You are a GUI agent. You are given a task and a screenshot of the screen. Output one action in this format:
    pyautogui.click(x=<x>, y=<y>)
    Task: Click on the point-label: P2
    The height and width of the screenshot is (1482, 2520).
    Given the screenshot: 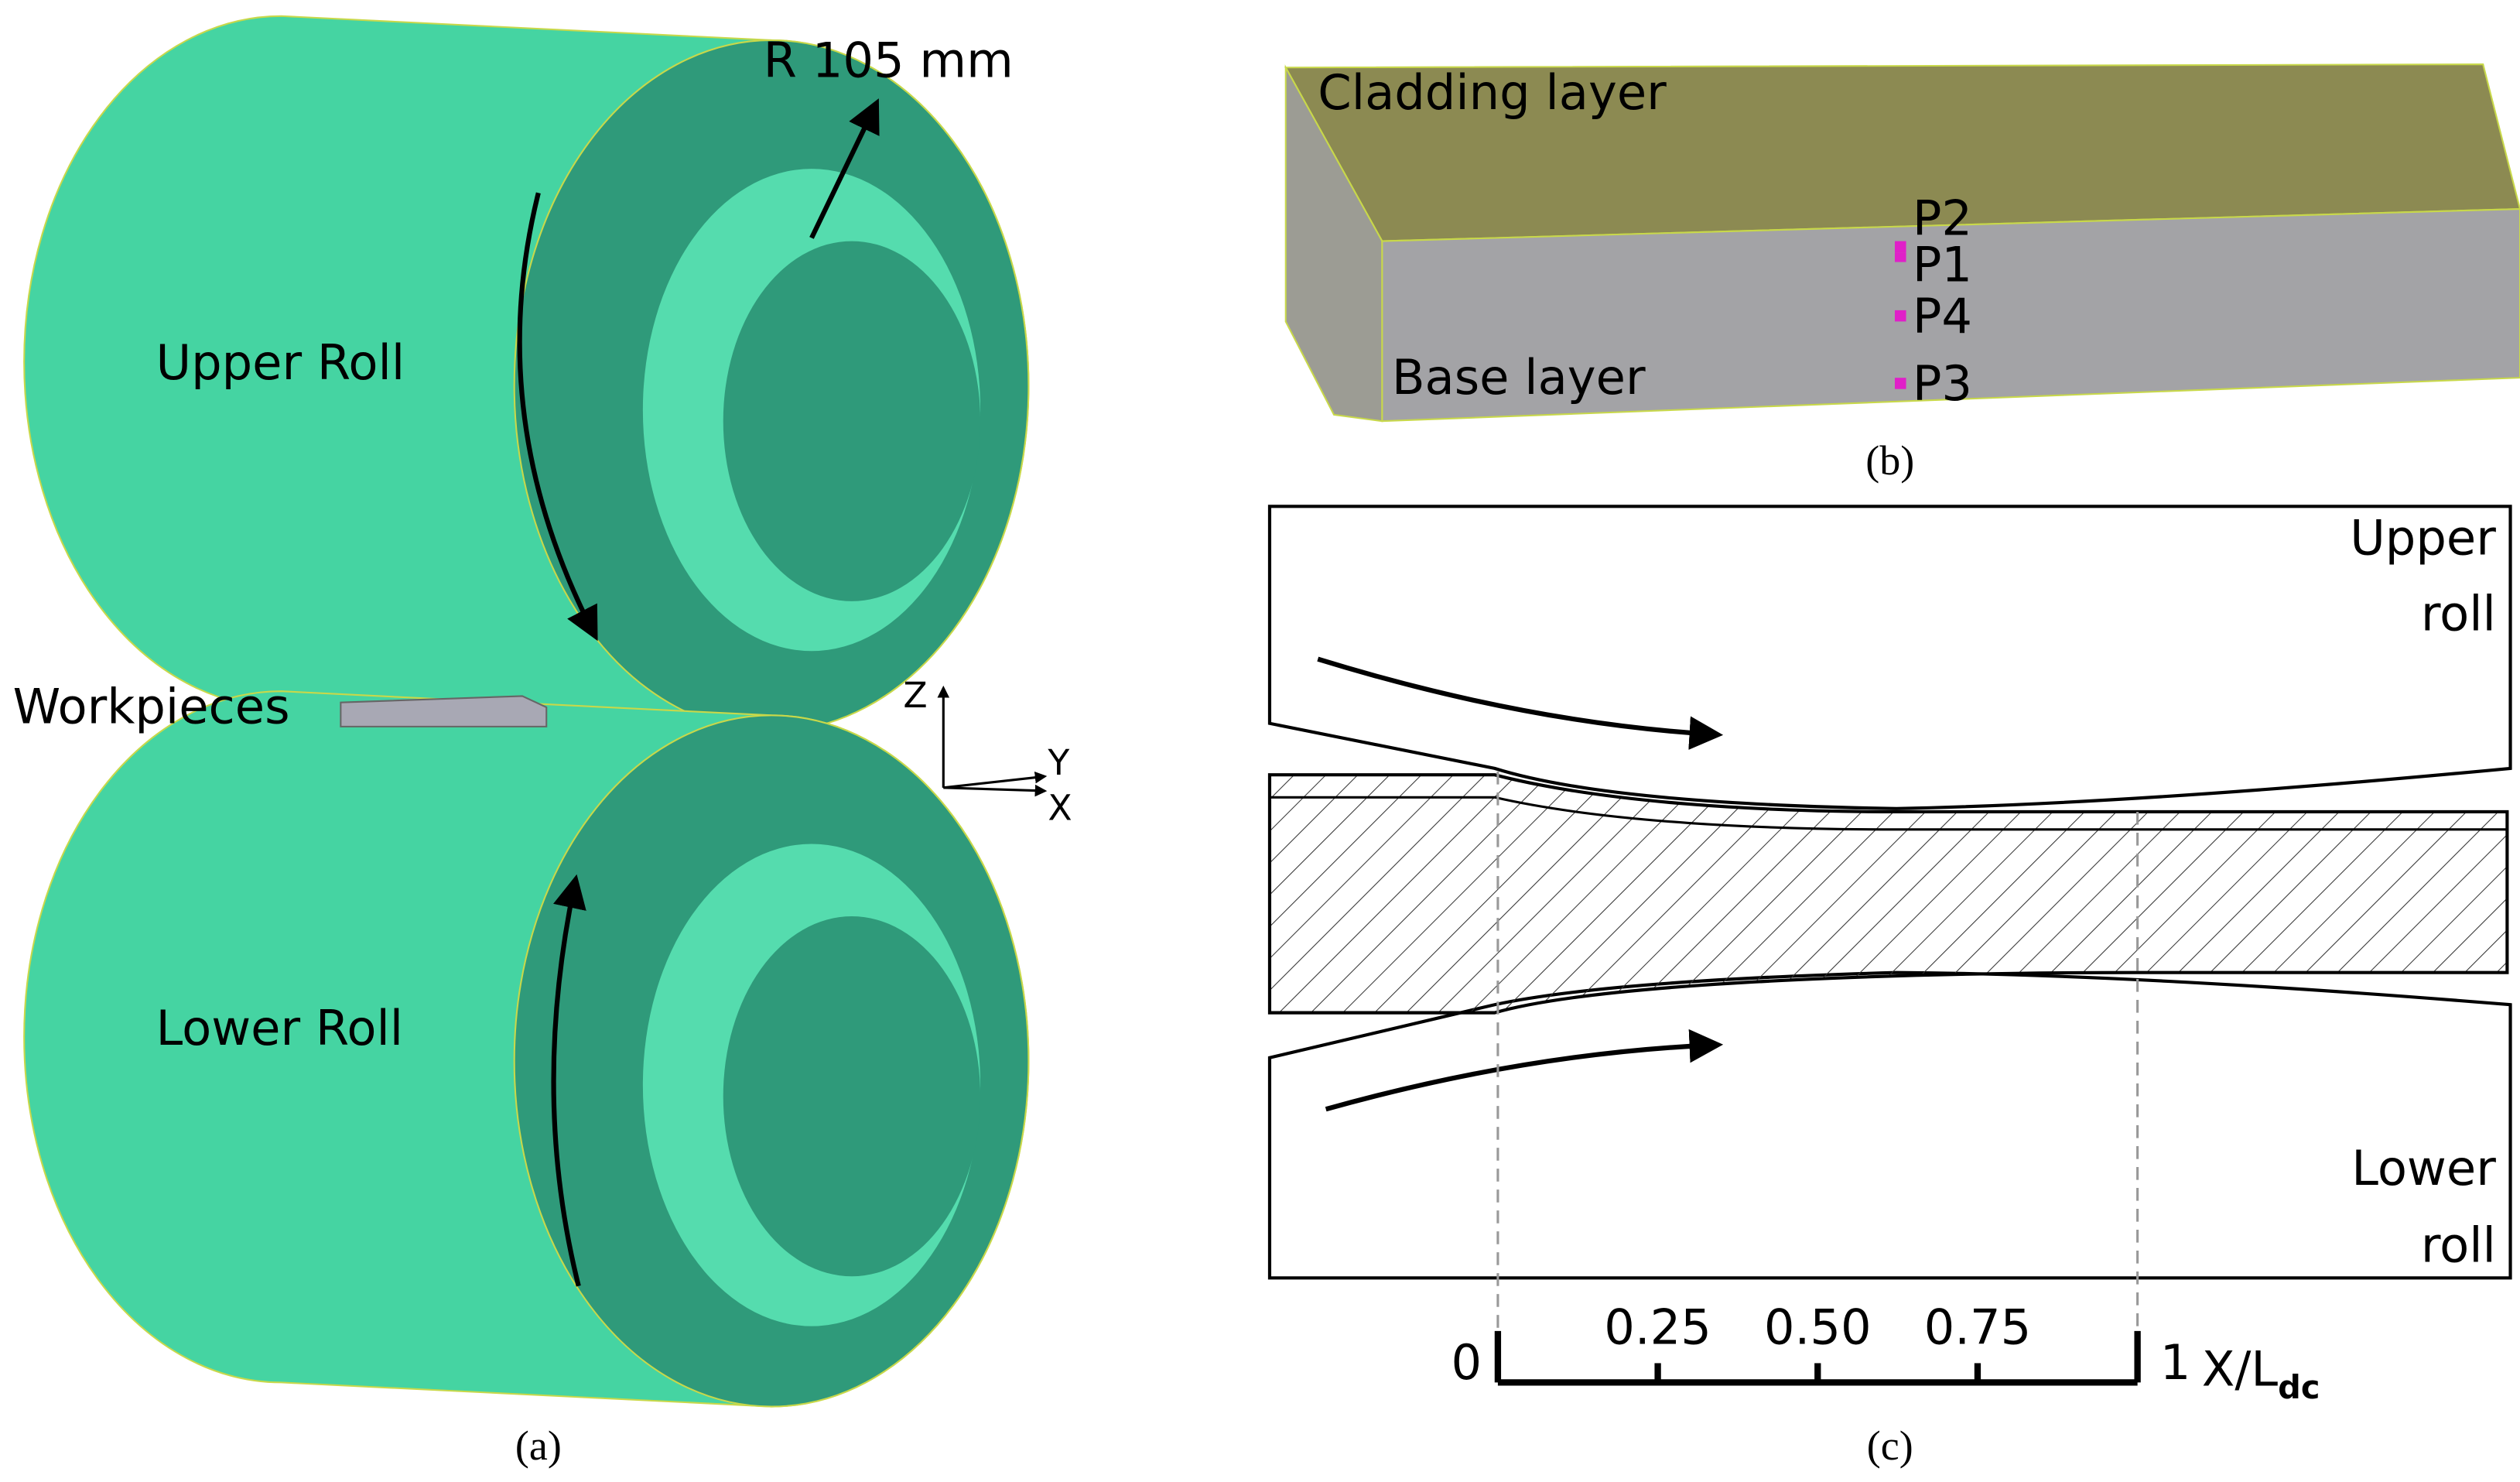 What is the action you would take?
    pyautogui.click(x=1943, y=218)
    